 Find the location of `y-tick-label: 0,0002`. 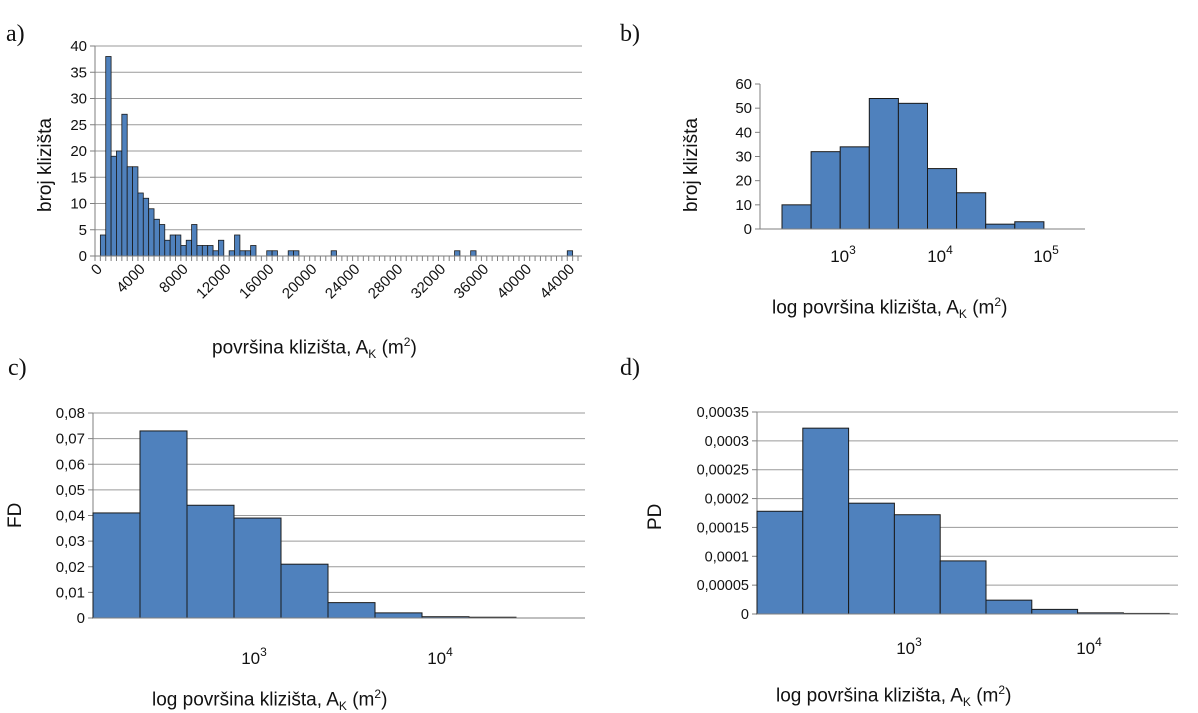

y-tick-label: 0,0002 is located at coordinates (727, 500).